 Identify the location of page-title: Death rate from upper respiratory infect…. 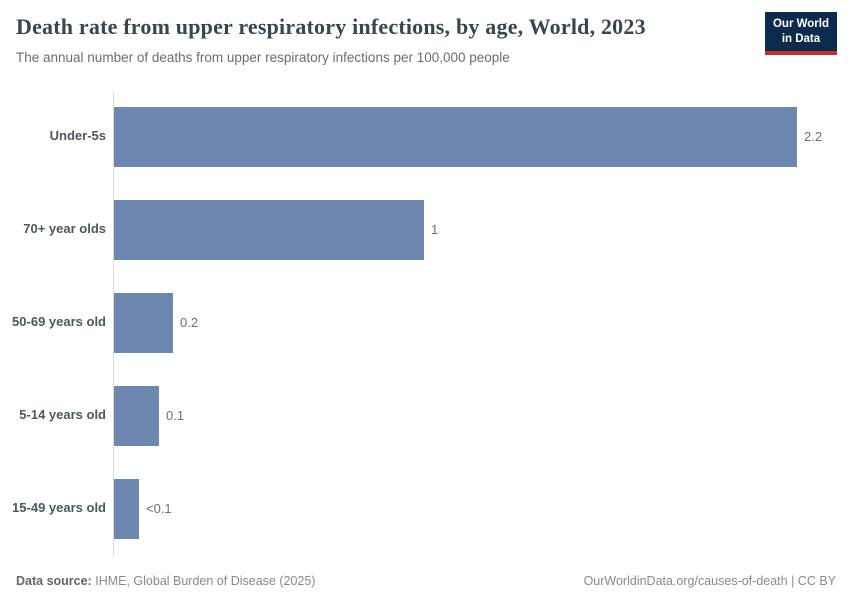
(331, 26).